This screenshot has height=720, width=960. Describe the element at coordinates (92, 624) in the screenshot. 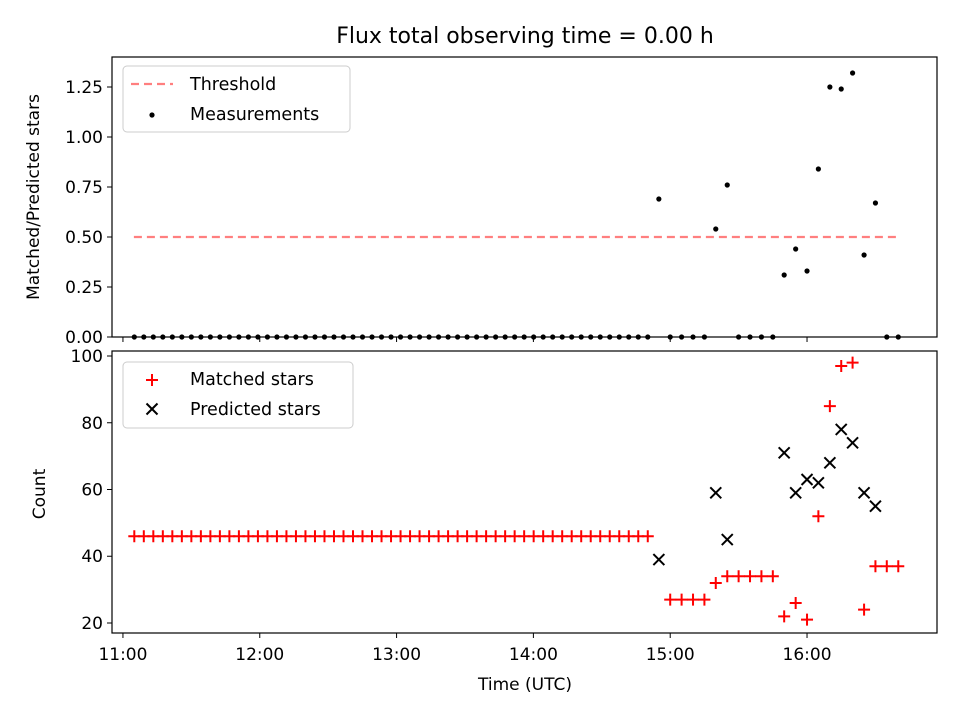

I see `bottom-y-tick-label: 20` at that location.